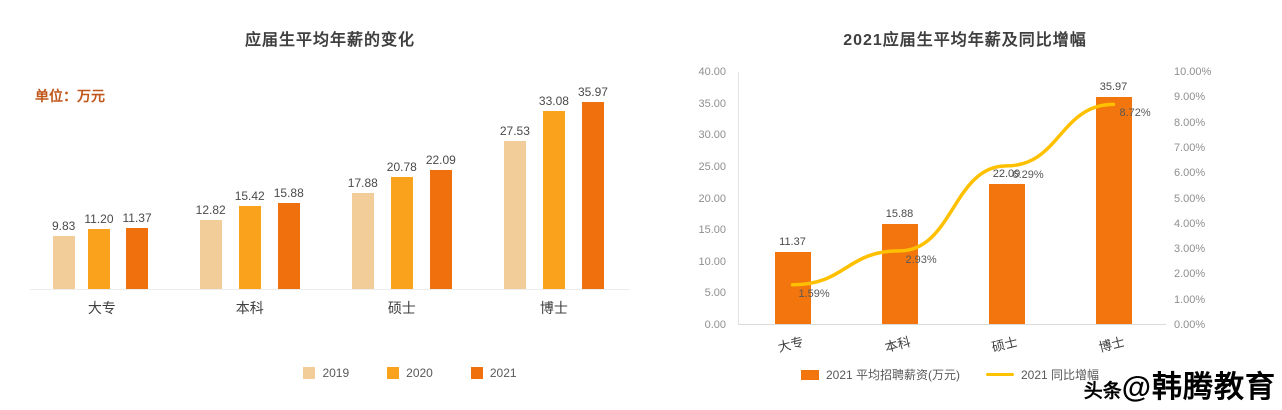 Image resolution: width=1282 pixels, height=410 pixels. What do you see at coordinates (1190, 122) in the screenshot?
I see `right-axis-tick: 8.00%` at bounding box center [1190, 122].